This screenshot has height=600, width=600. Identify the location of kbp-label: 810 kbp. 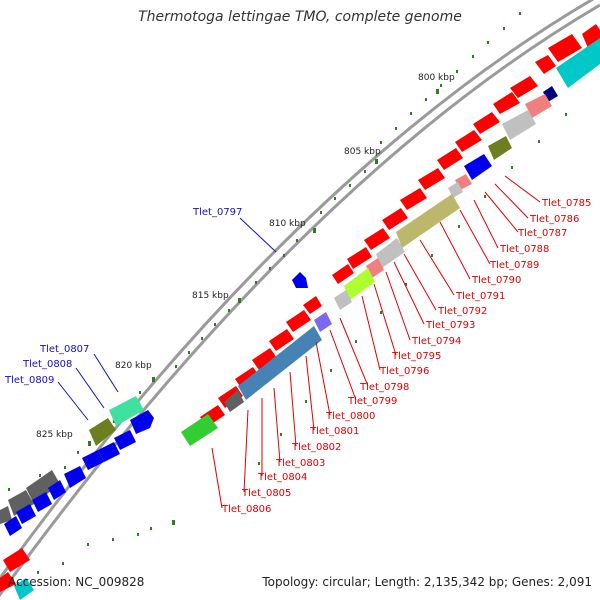
(287, 224).